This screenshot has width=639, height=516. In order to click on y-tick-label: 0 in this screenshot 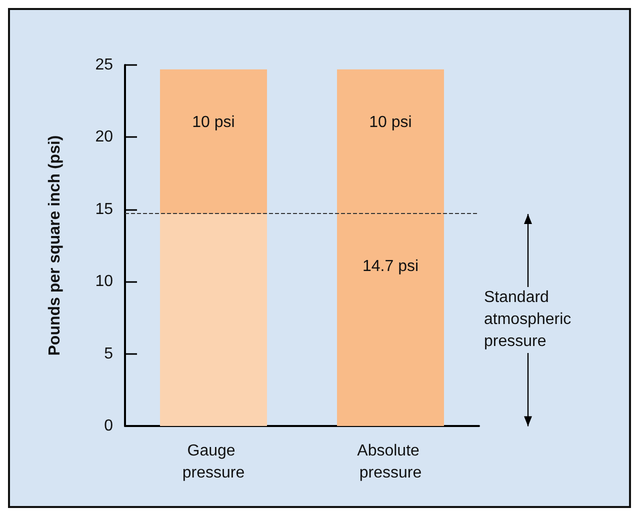, I will do `click(109, 426)`.